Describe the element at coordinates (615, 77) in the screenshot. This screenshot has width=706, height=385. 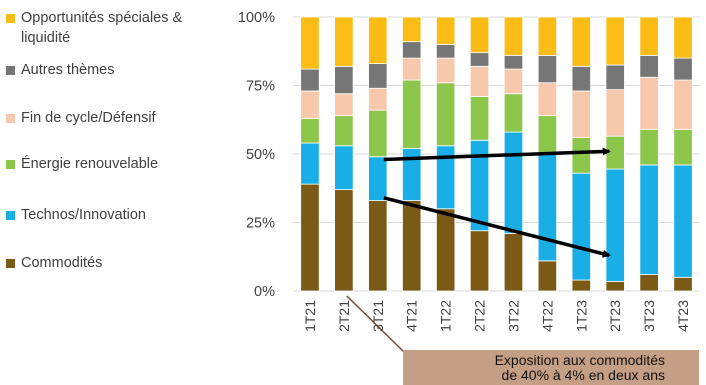
I see `bar-segment-autres-themes-2t23` at that location.